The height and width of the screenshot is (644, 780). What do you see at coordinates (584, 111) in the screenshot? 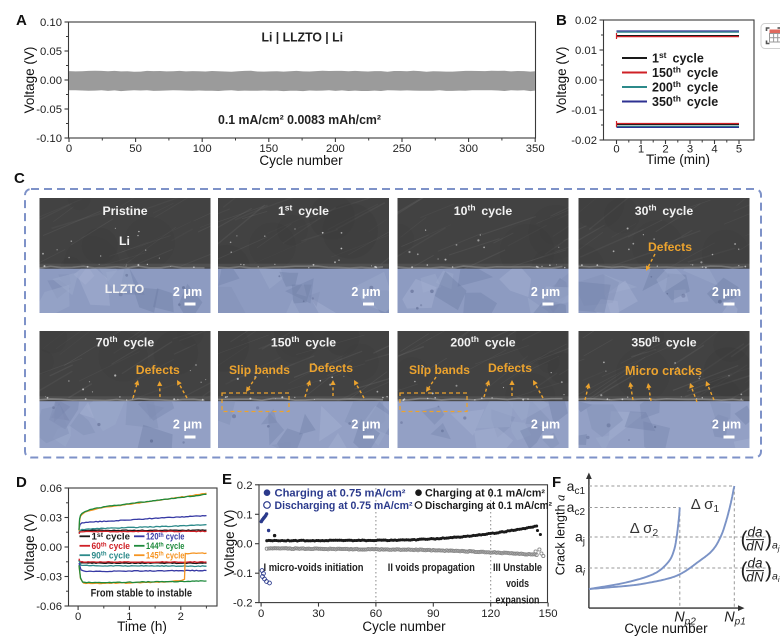
I see `svg-text: -0.01` at bounding box center [584, 111].